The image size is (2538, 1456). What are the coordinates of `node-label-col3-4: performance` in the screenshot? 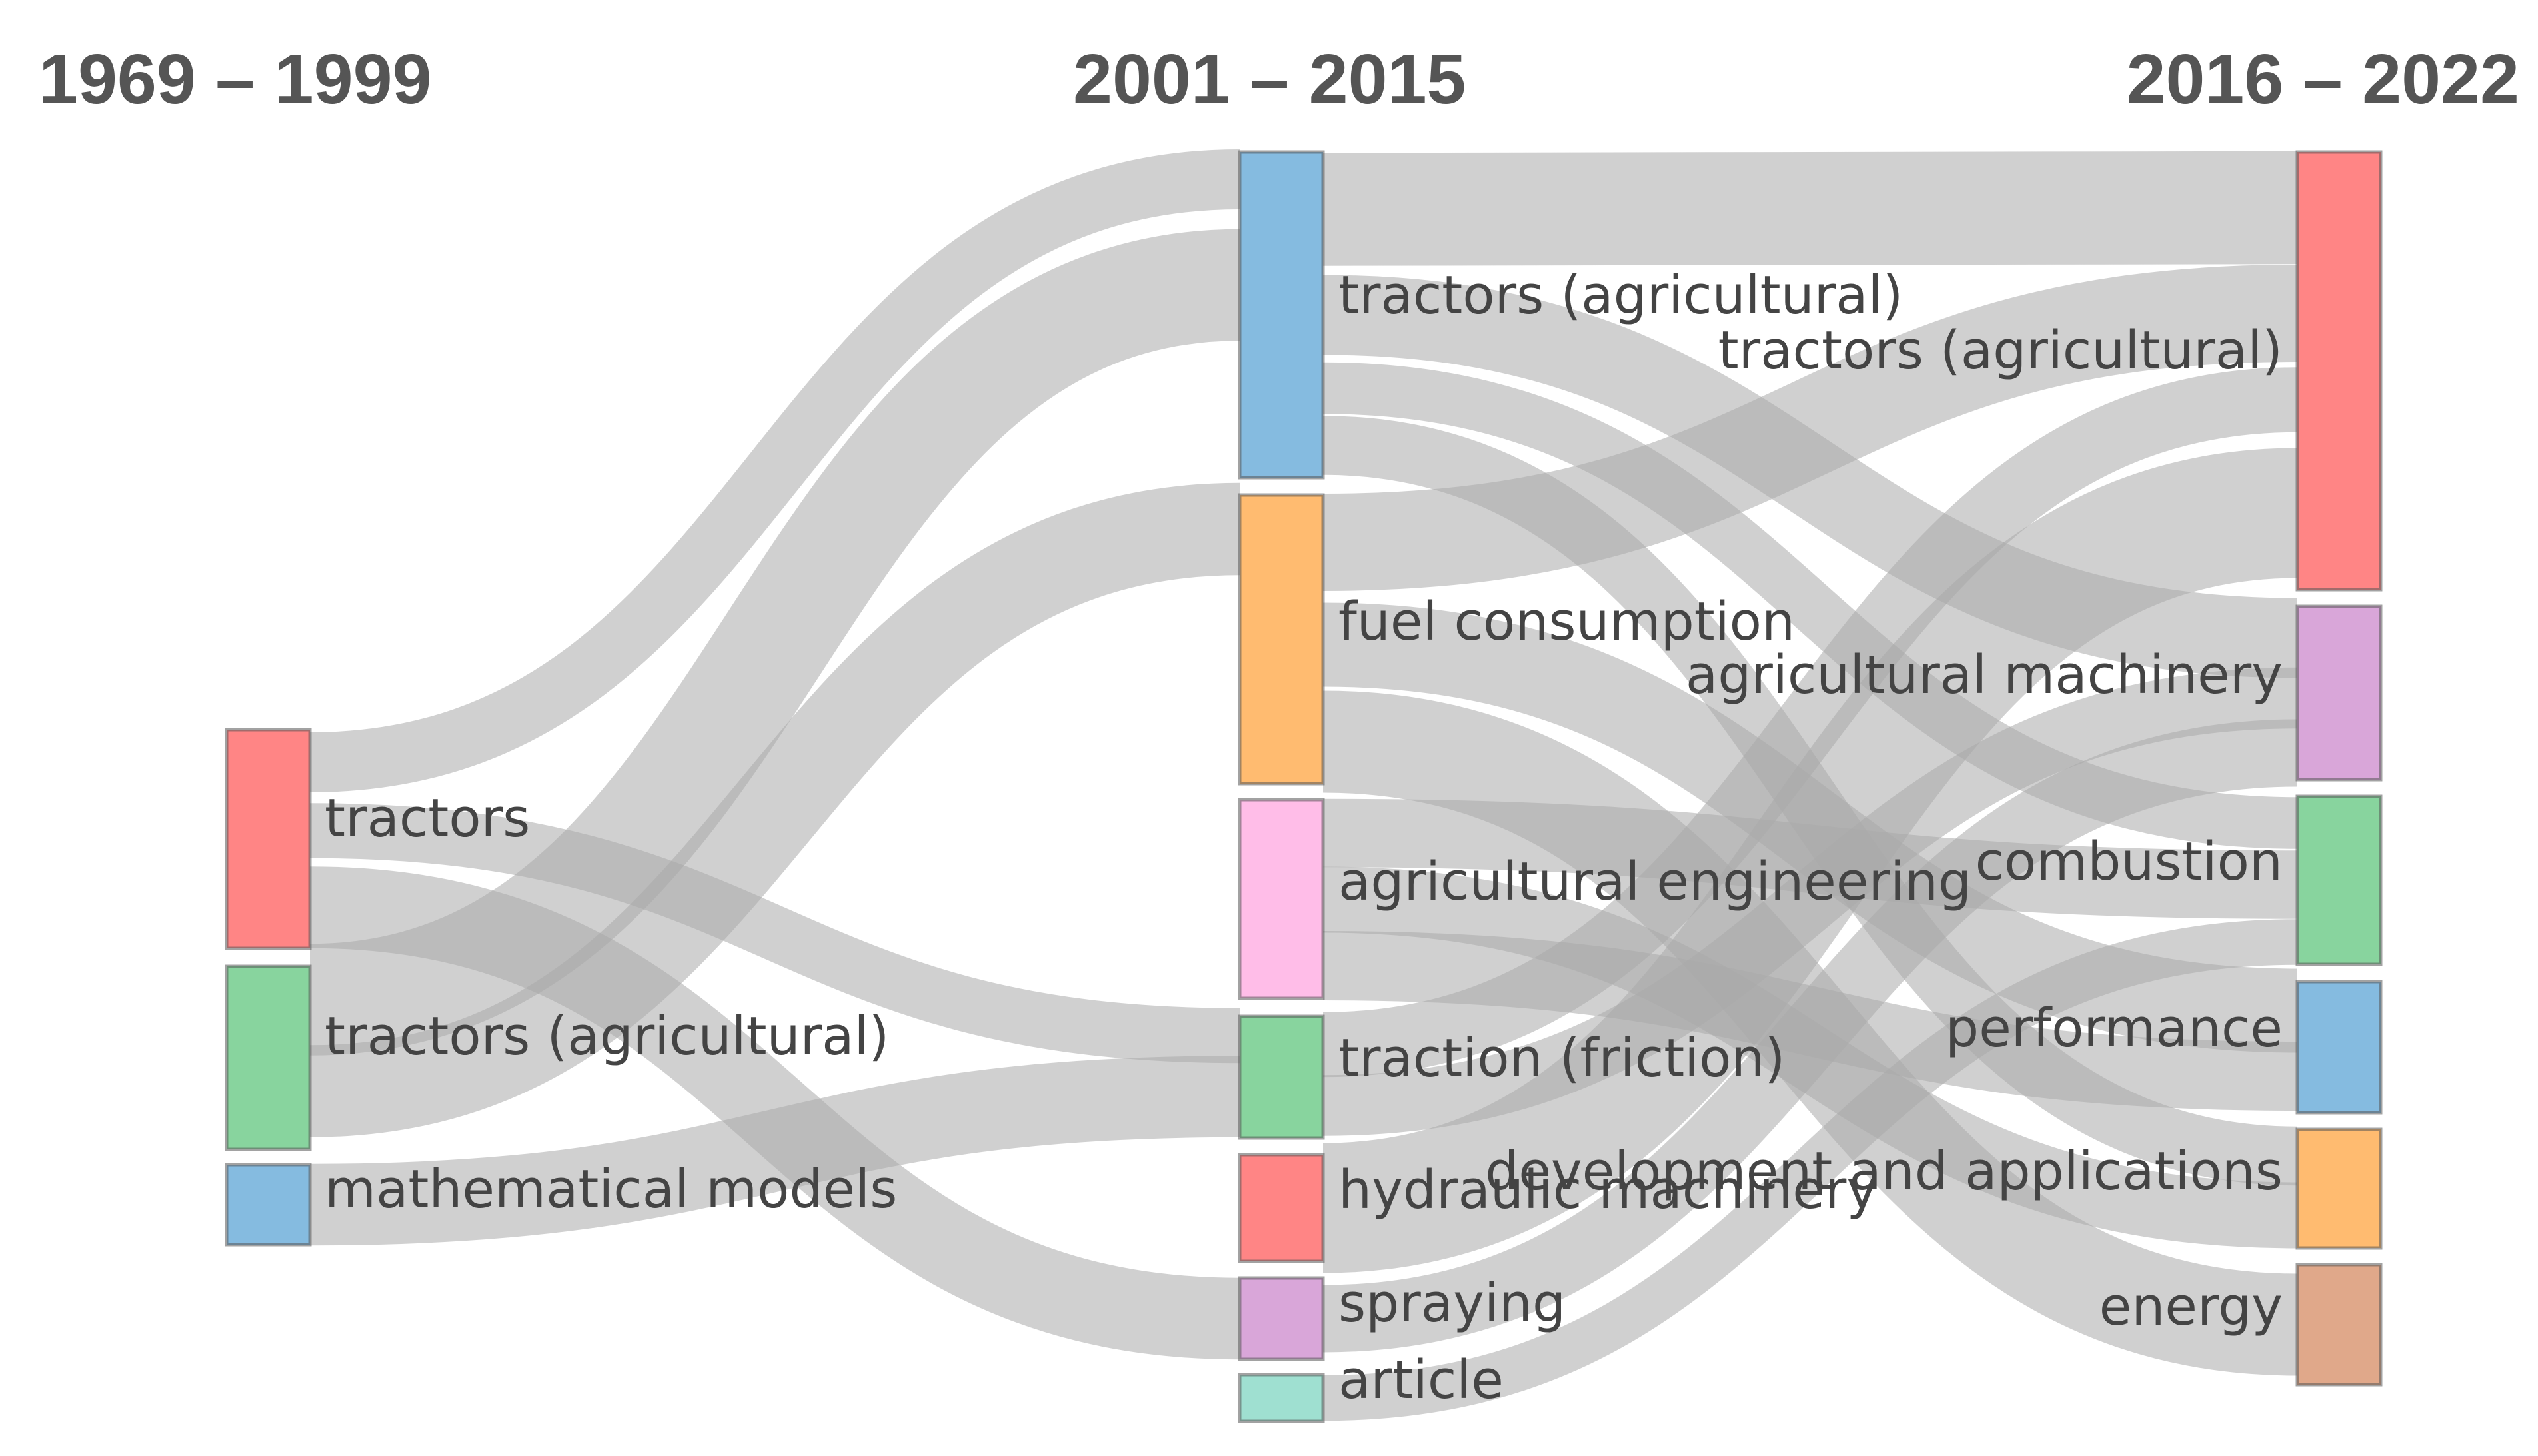 It's located at (2114, 1028).